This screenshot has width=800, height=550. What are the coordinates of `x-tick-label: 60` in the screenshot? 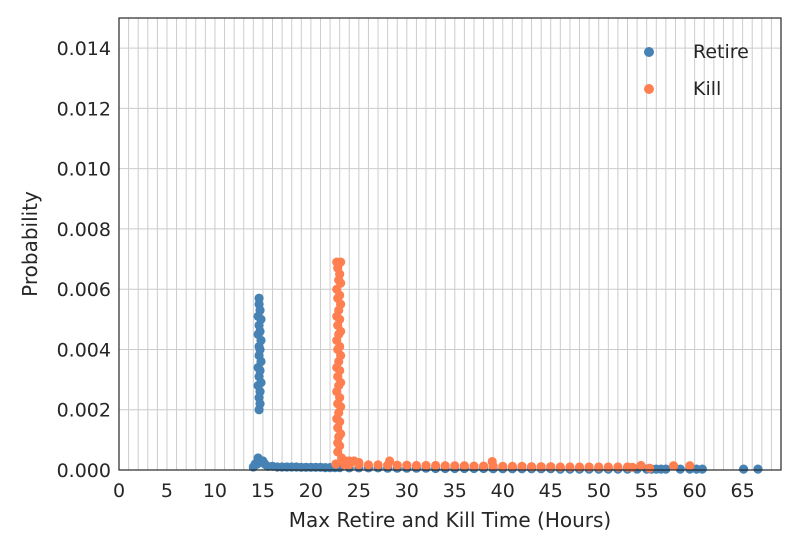 It's located at (695, 491).